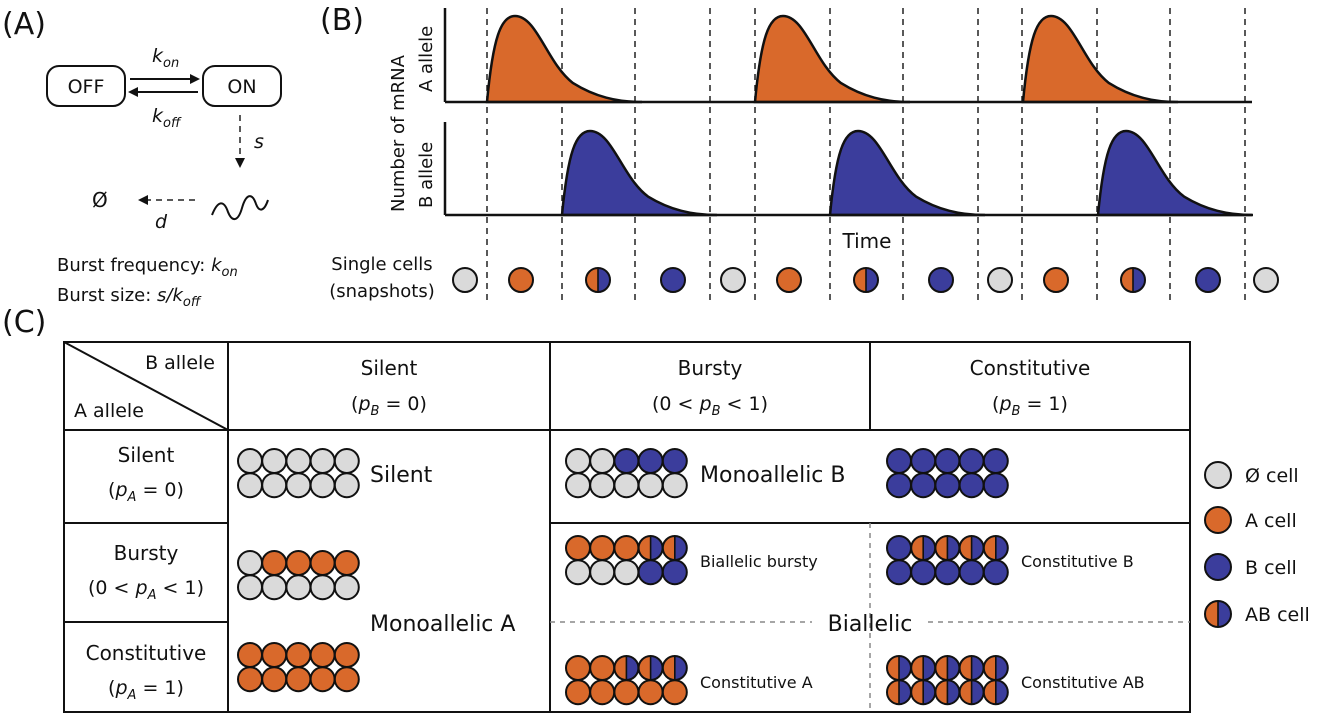 This screenshot has width=1334, height=716. What do you see at coordinates (867, 240) in the screenshot?
I see `time-label-backing` at bounding box center [867, 240].